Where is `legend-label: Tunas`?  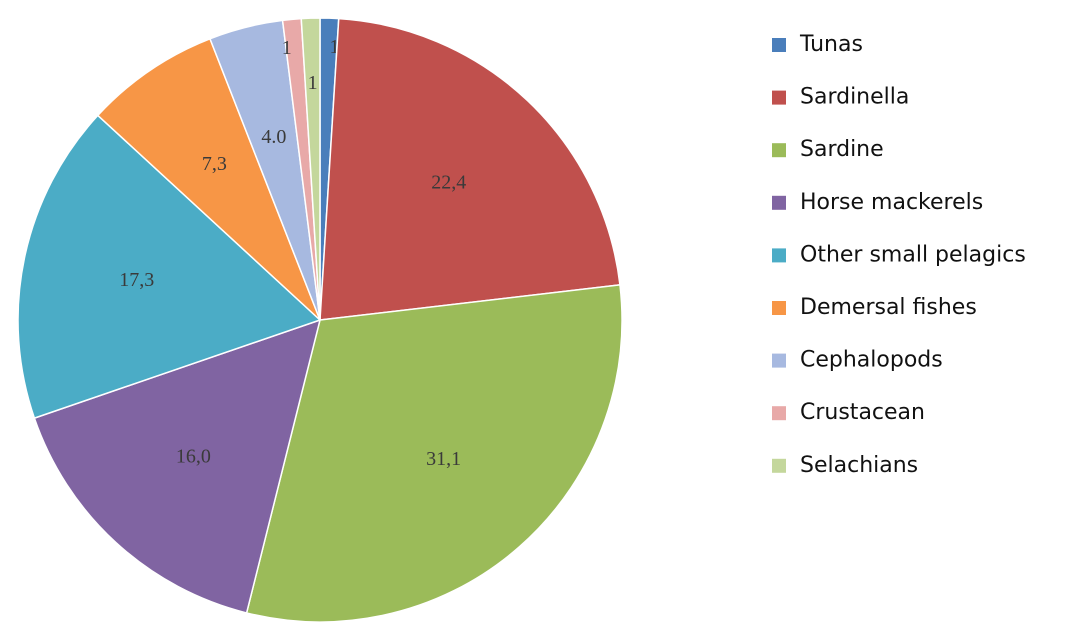 legend-label: Tunas is located at coordinates (831, 44).